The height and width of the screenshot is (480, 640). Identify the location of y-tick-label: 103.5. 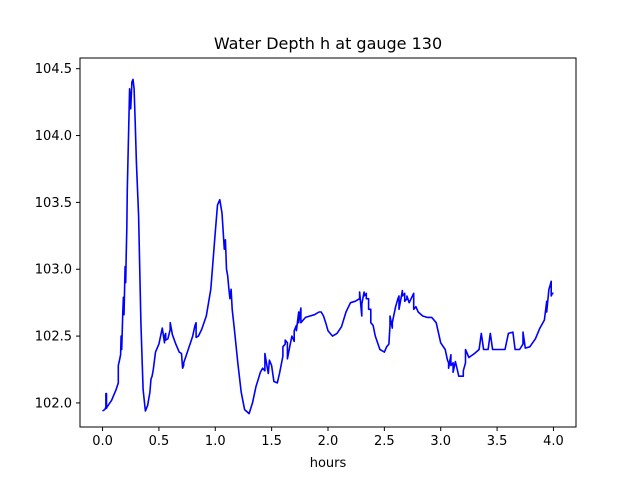
(53, 203).